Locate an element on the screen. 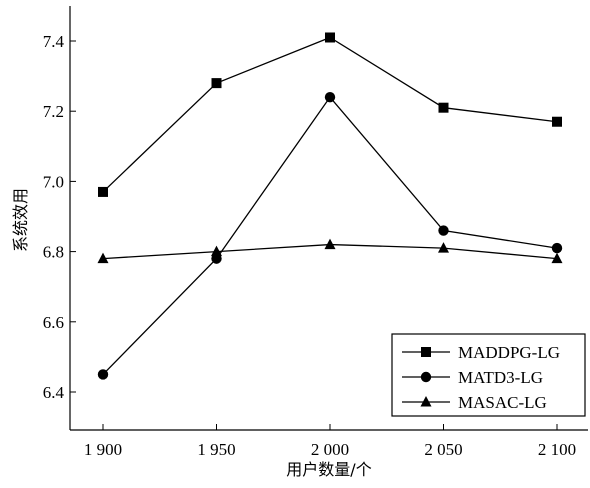 This screenshot has height=488, width=590. y-tick-label: 7.2 is located at coordinates (53, 111).